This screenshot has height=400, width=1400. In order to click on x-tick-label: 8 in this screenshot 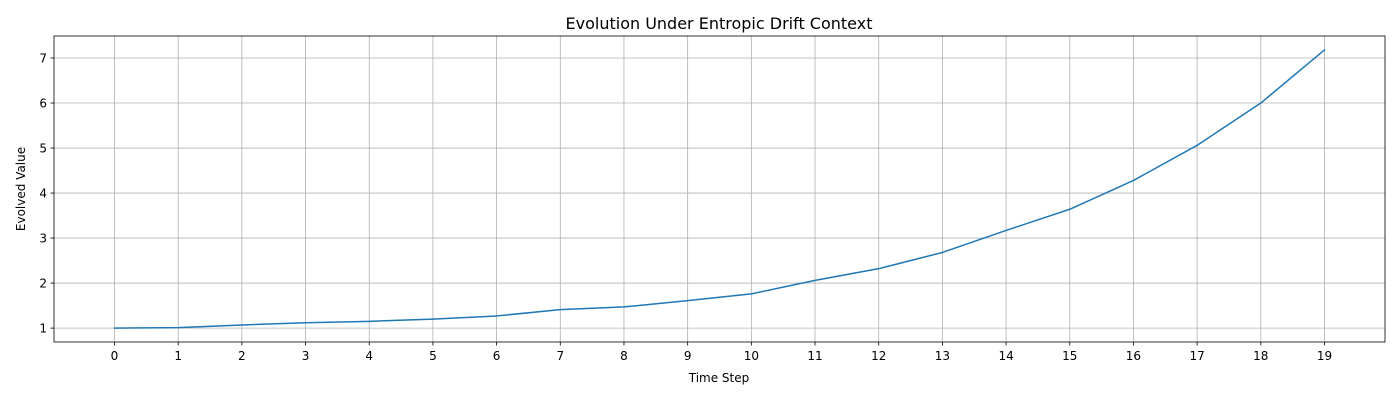, I will do `click(624, 356)`.